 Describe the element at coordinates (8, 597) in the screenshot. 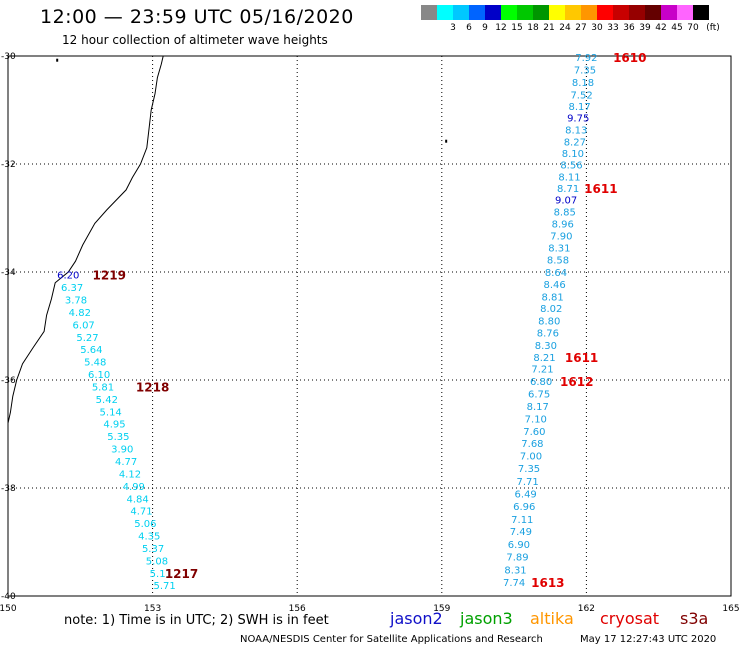

I see `lat-tick-label: -40` at that location.